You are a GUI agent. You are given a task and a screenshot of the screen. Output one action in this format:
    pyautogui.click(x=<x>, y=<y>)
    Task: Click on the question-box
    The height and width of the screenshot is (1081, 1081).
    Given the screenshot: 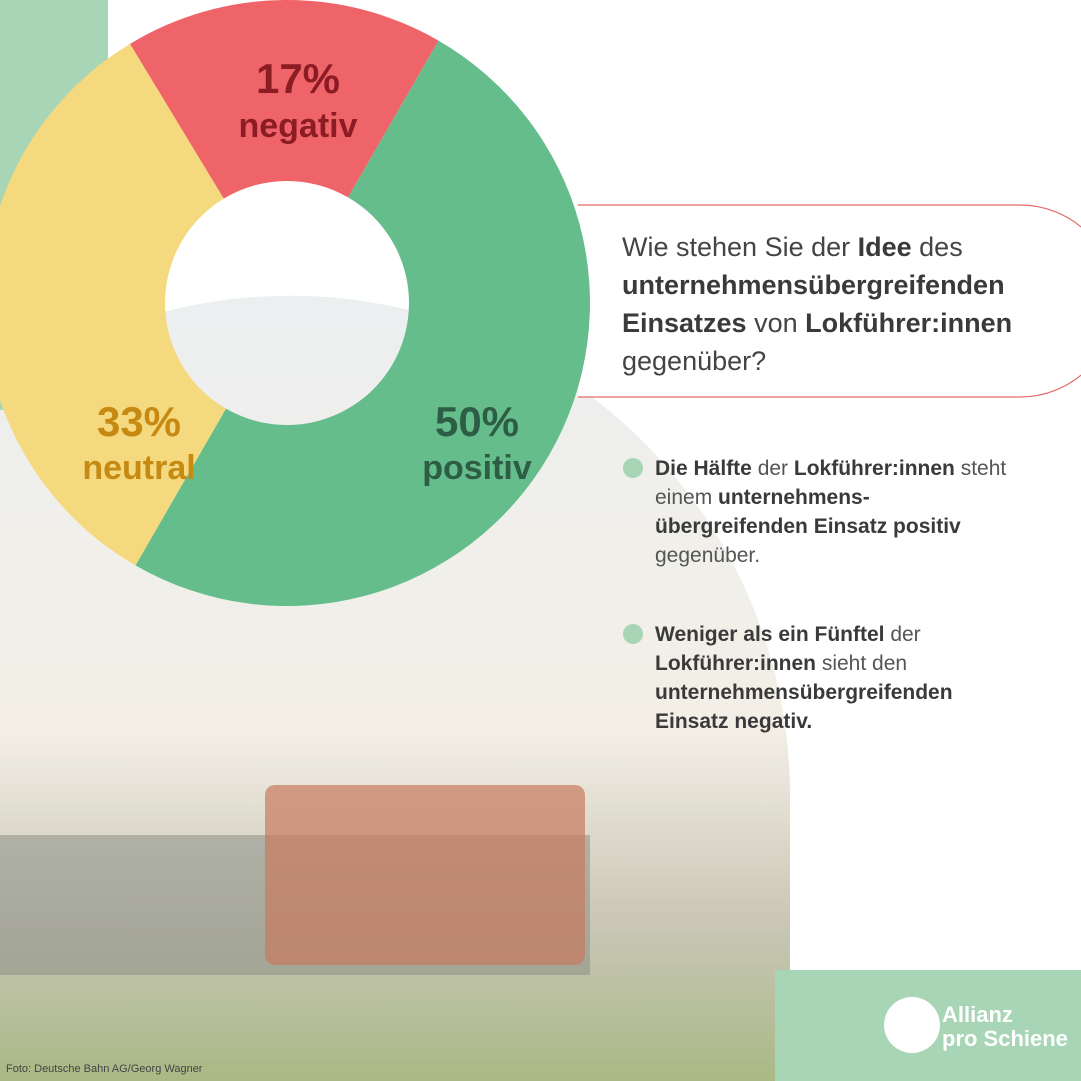 What is the action you would take?
    pyautogui.click(x=829, y=301)
    